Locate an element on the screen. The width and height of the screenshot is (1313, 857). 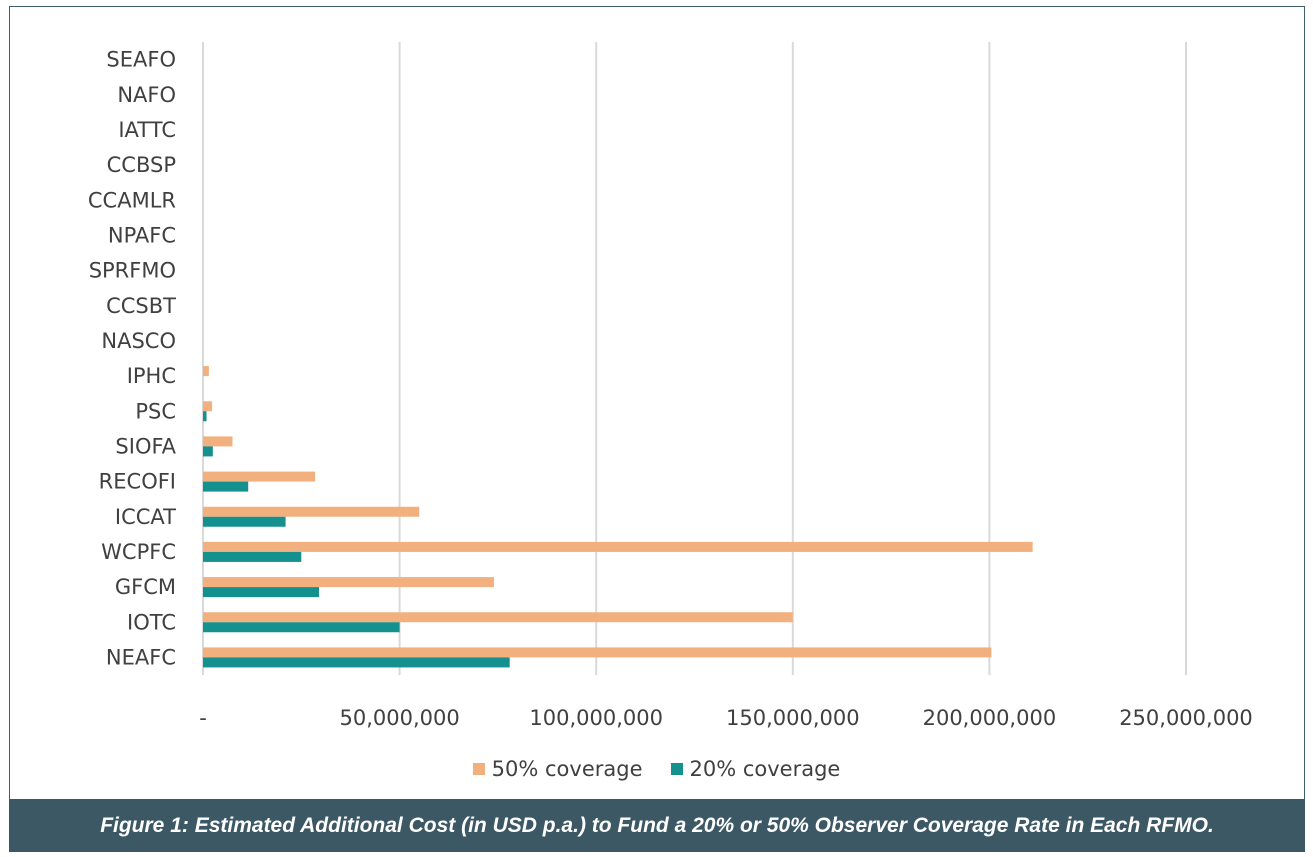
legend-label-20: 20% coverage is located at coordinates (765, 769).